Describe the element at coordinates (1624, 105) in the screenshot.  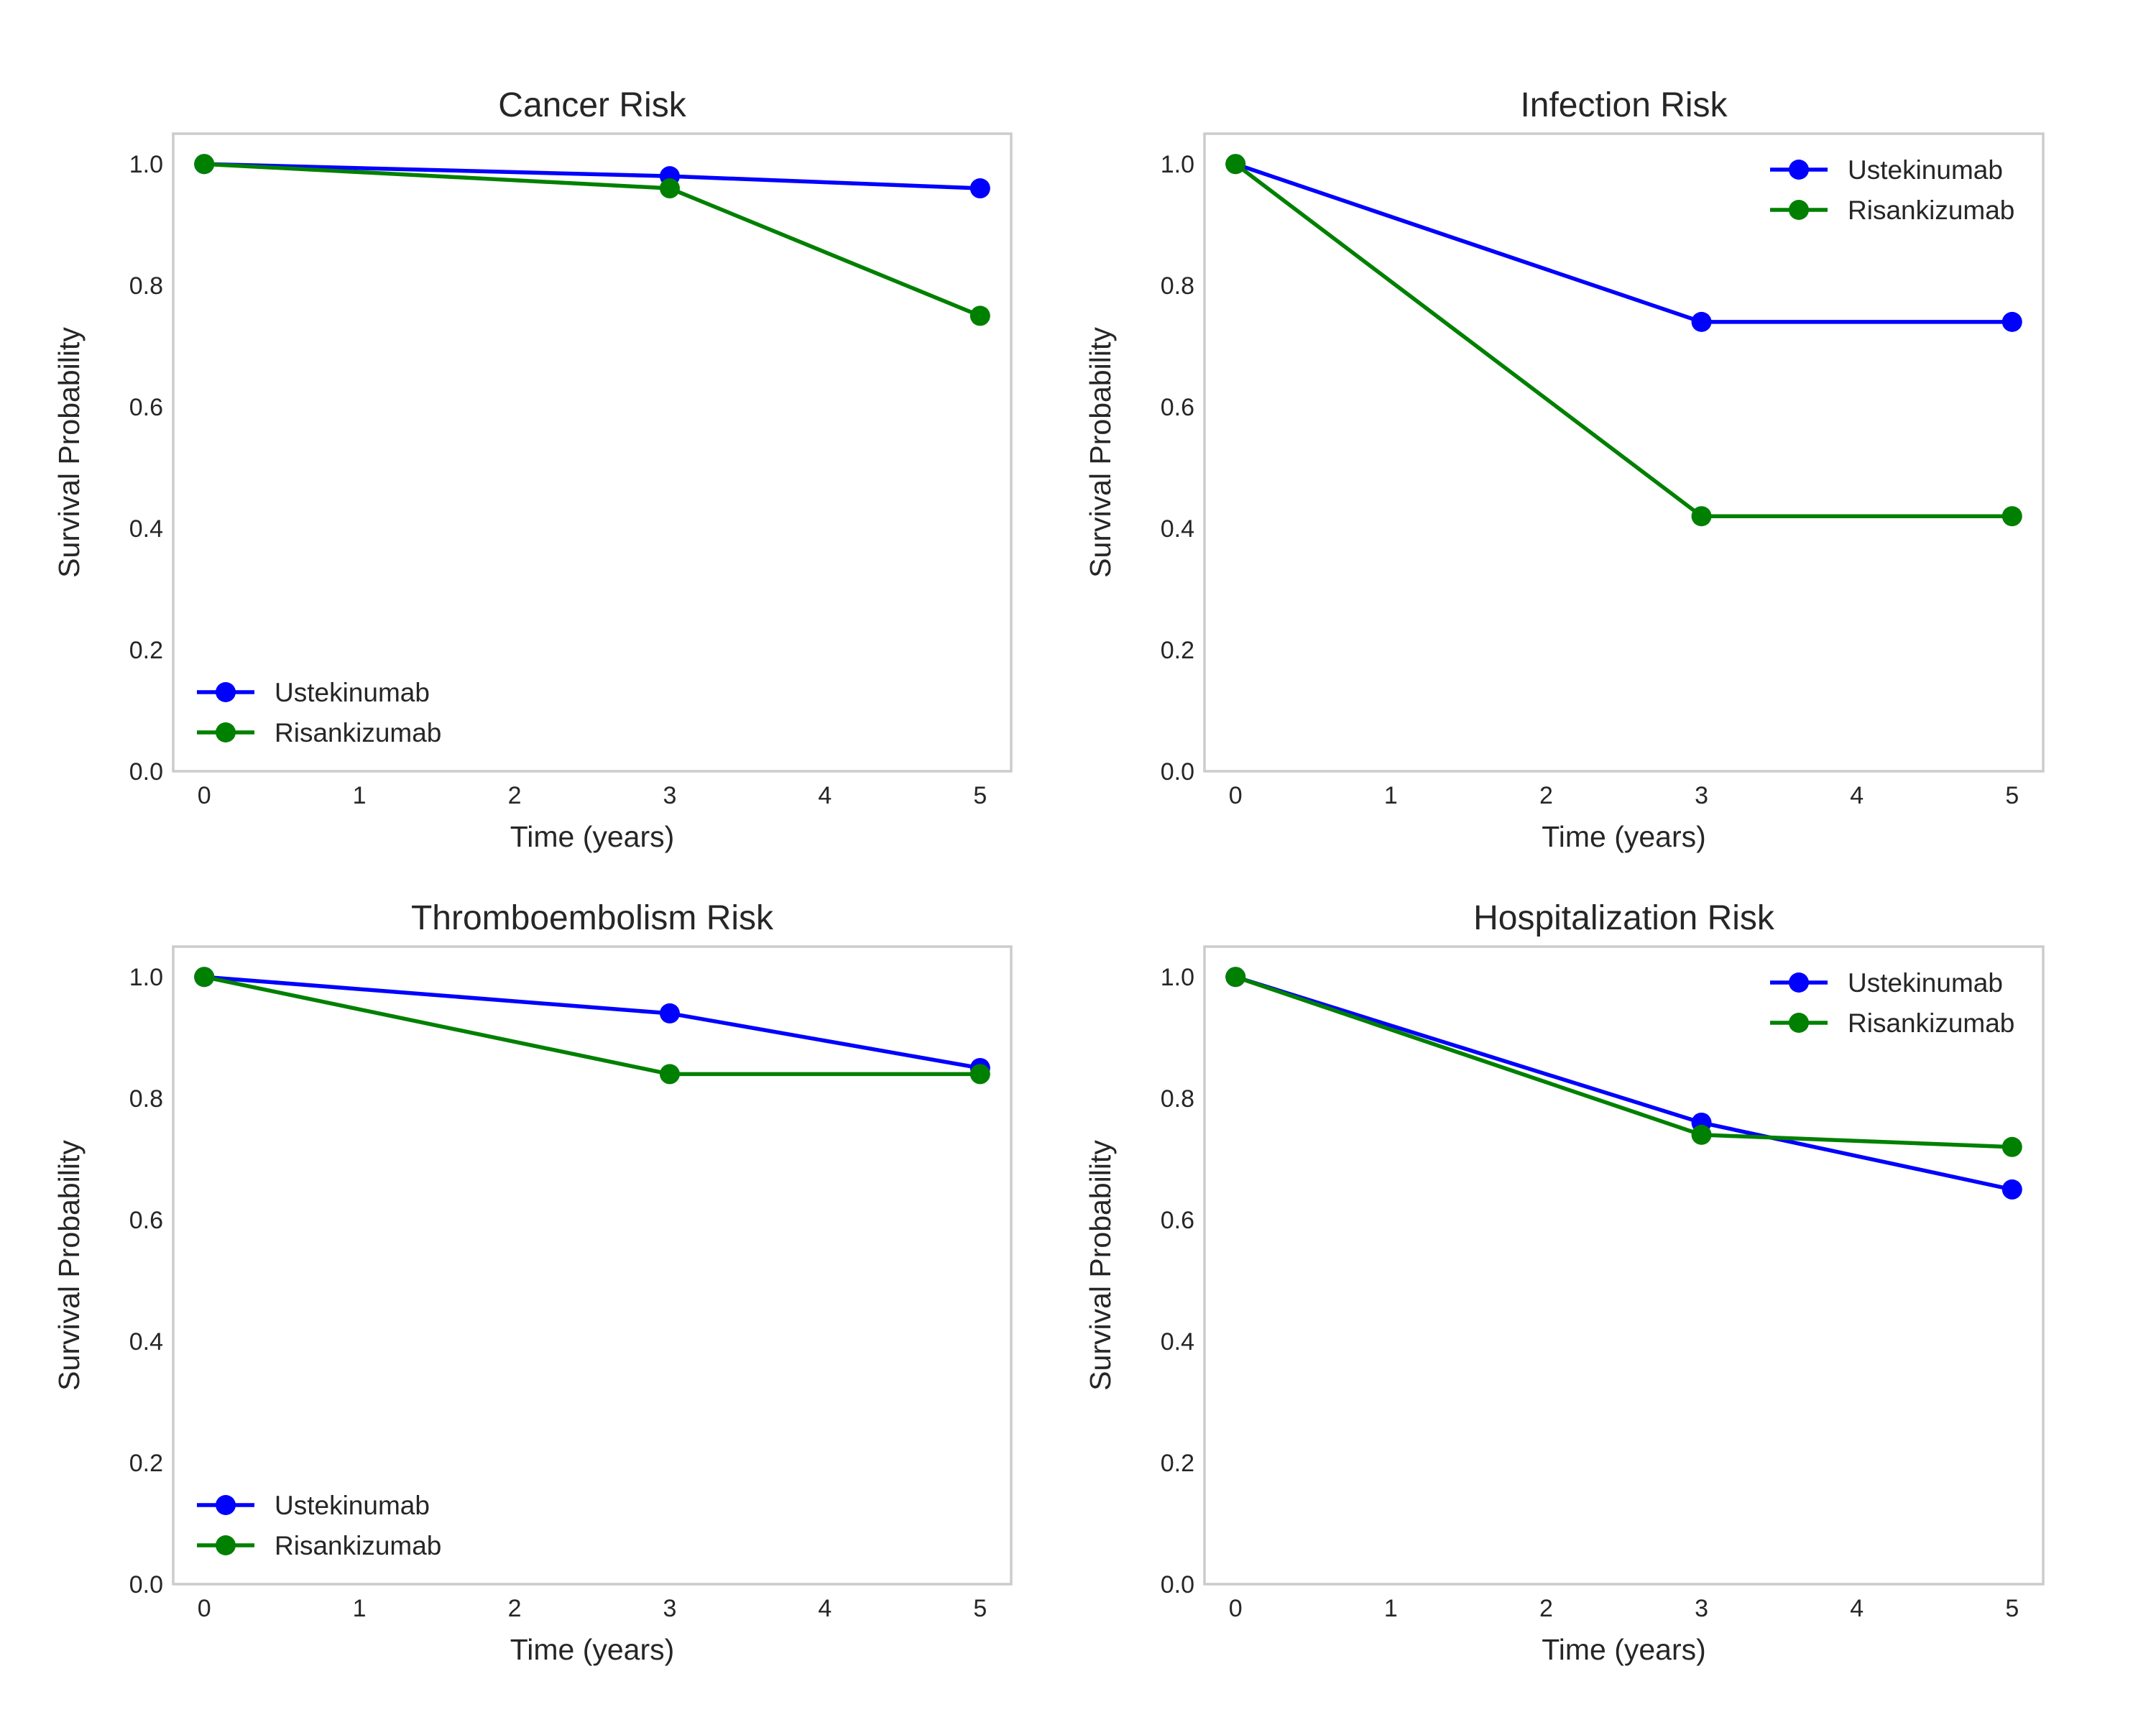
I see `chart-title: Infection Risk` at that location.